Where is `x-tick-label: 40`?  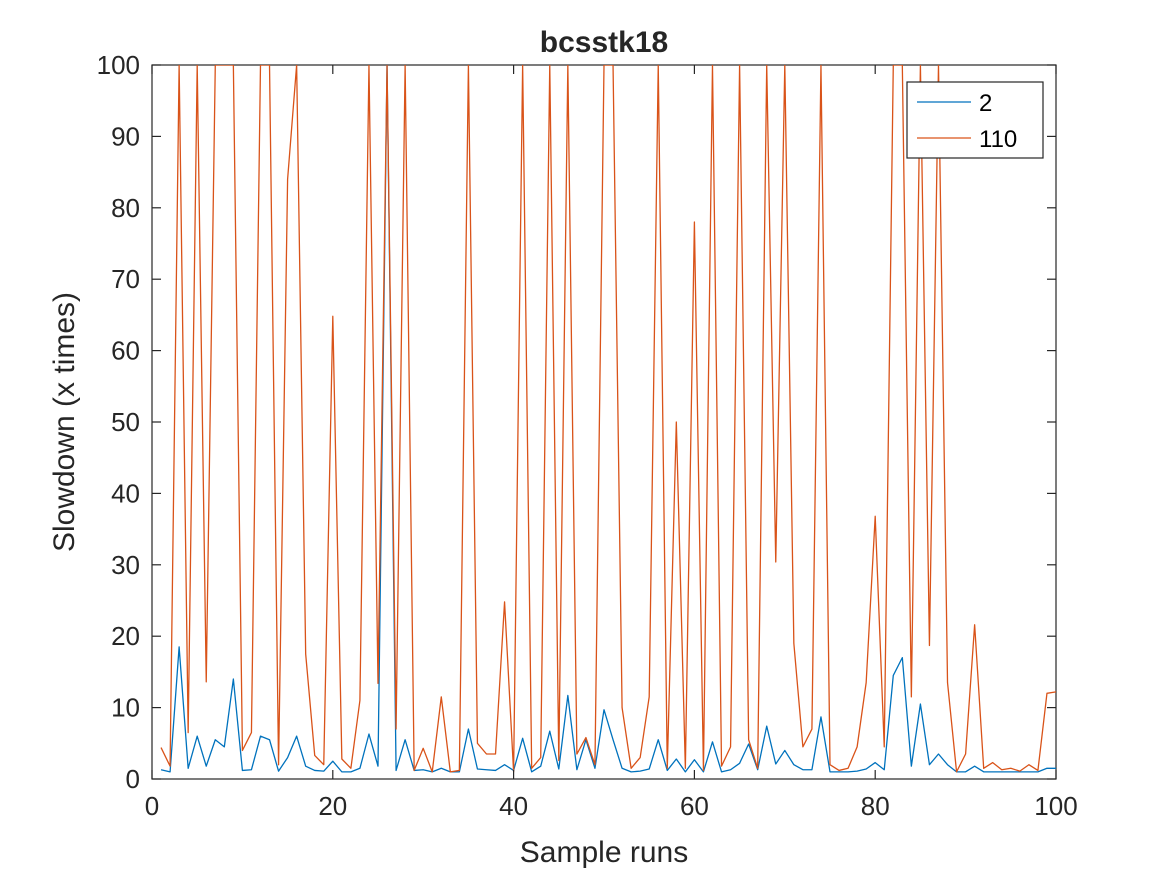
x-tick-label: 40 is located at coordinates (513, 806).